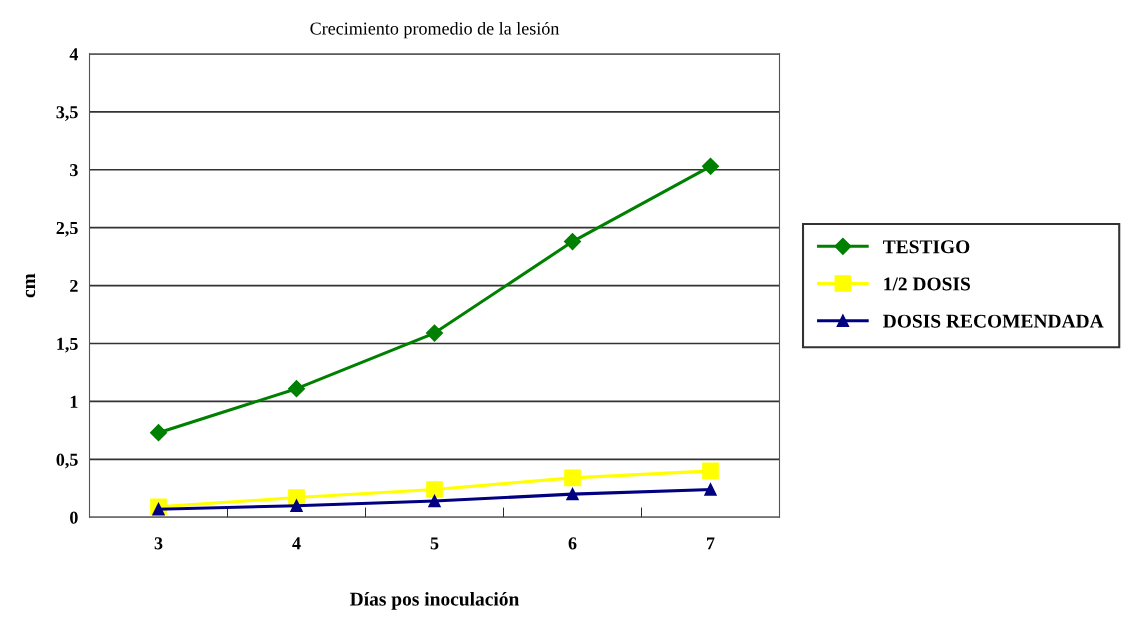 The image size is (1133, 627). Describe the element at coordinates (67, 345) in the screenshot. I see `y-tick-label: 1,5` at that location.